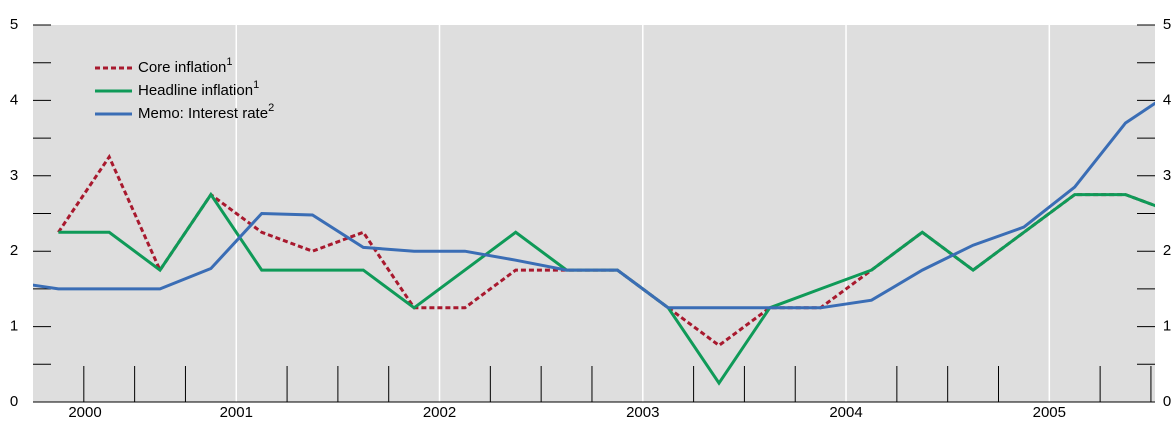  I want to click on y-tick-label: 1, so click(14, 326).